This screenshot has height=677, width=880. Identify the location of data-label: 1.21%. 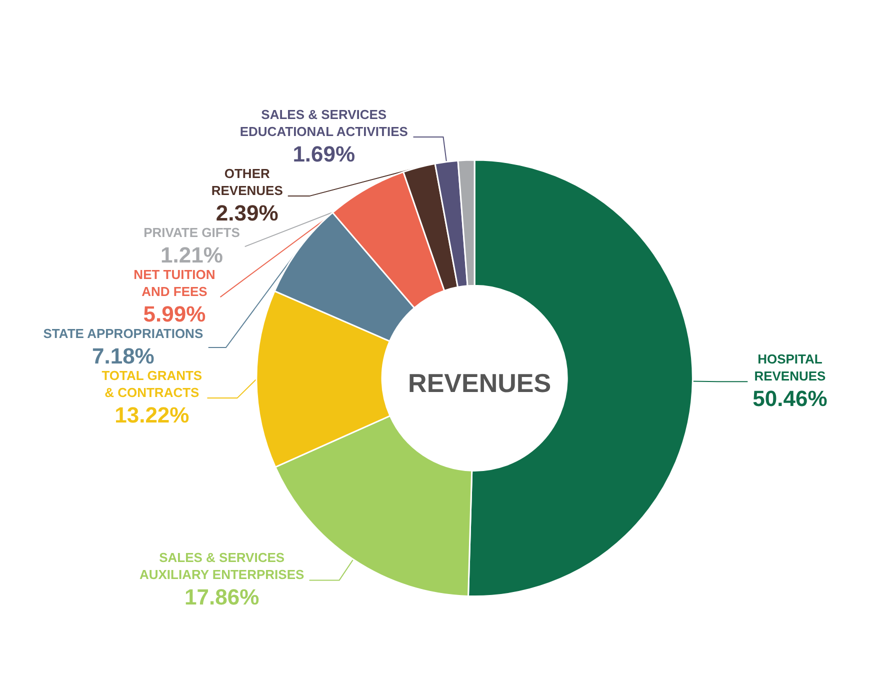
(191, 255).